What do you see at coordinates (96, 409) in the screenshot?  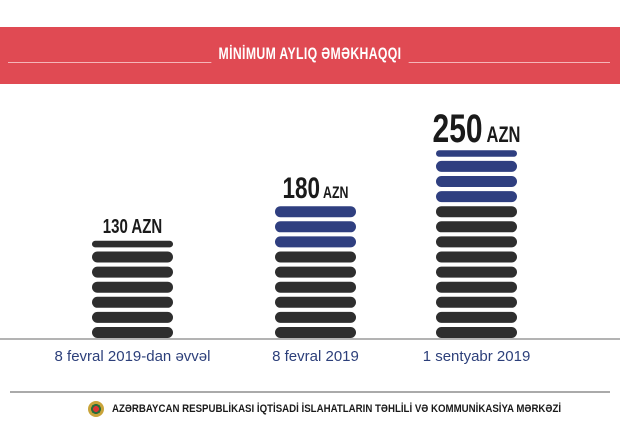 I see `emblem-icon` at bounding box center [96, 409].